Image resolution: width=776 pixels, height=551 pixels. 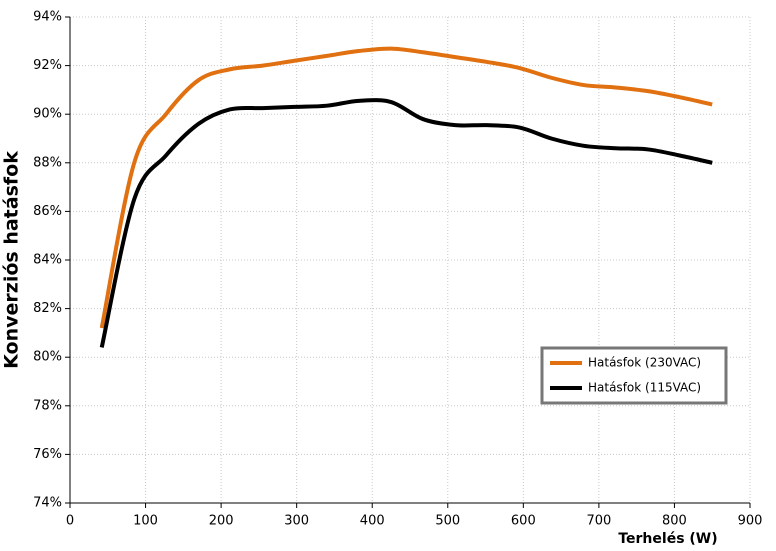 What do you see at coordinates (750, 521) in the screenshot?
I see `x-tick-label: 900` at bounding box center [750, 521].